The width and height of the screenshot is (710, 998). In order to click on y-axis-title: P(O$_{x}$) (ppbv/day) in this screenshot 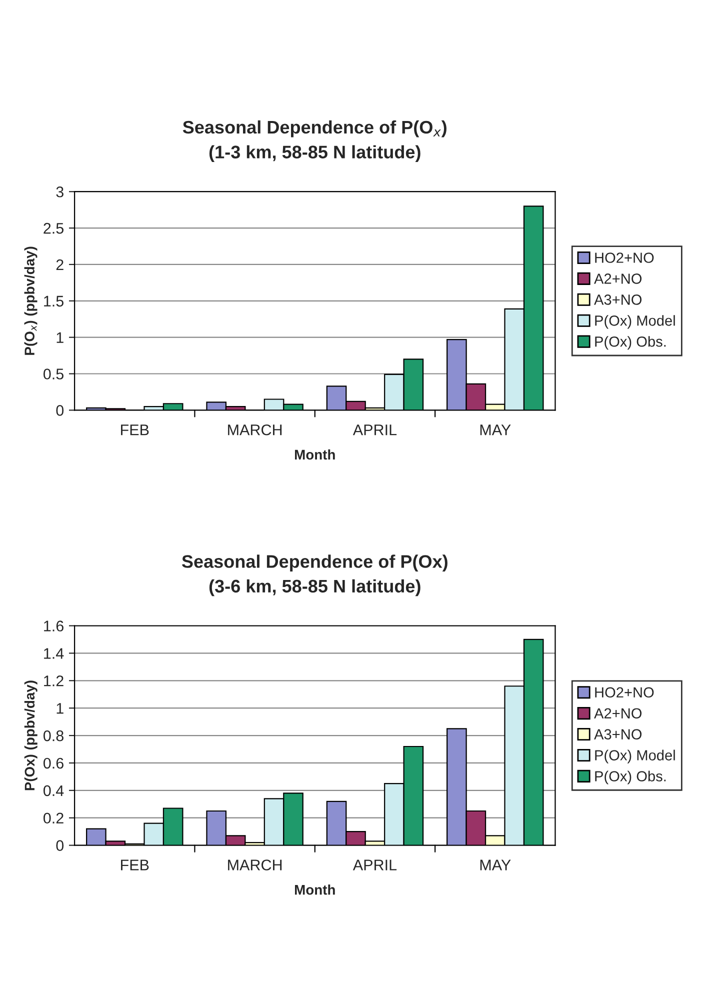, I will do `click(31, 300)`.